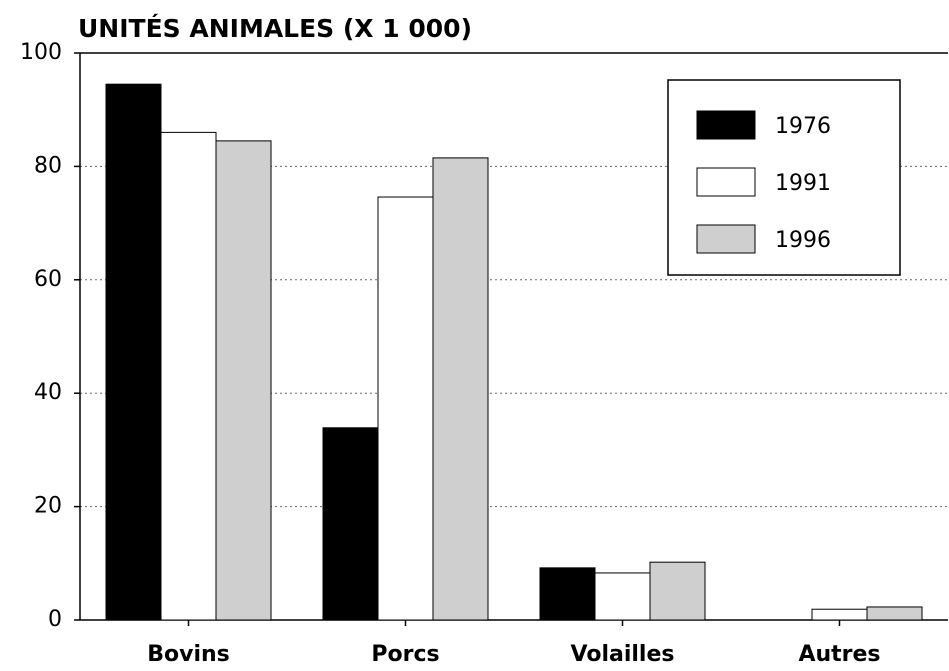 The height and width of the screenshot is (671, 949). Describe the element at coordinates (623, 654) in the screenshot. I see `x-tick-label: Volailles` at that location.